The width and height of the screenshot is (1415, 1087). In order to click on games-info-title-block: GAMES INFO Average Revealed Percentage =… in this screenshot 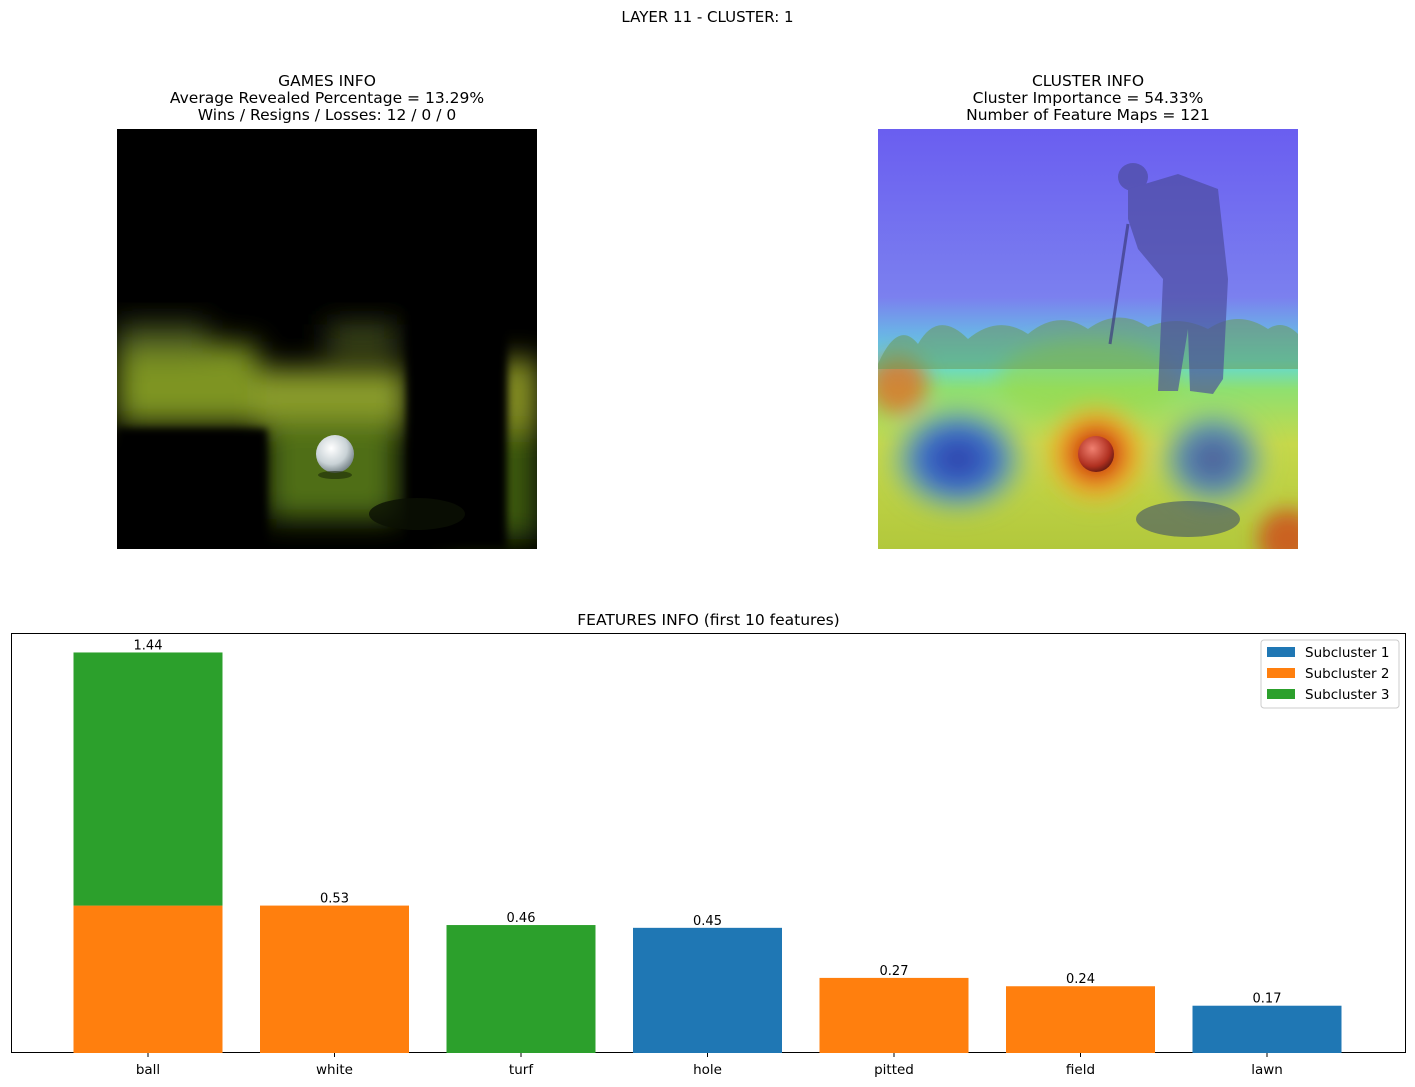, I will do `click(327, 98)`.